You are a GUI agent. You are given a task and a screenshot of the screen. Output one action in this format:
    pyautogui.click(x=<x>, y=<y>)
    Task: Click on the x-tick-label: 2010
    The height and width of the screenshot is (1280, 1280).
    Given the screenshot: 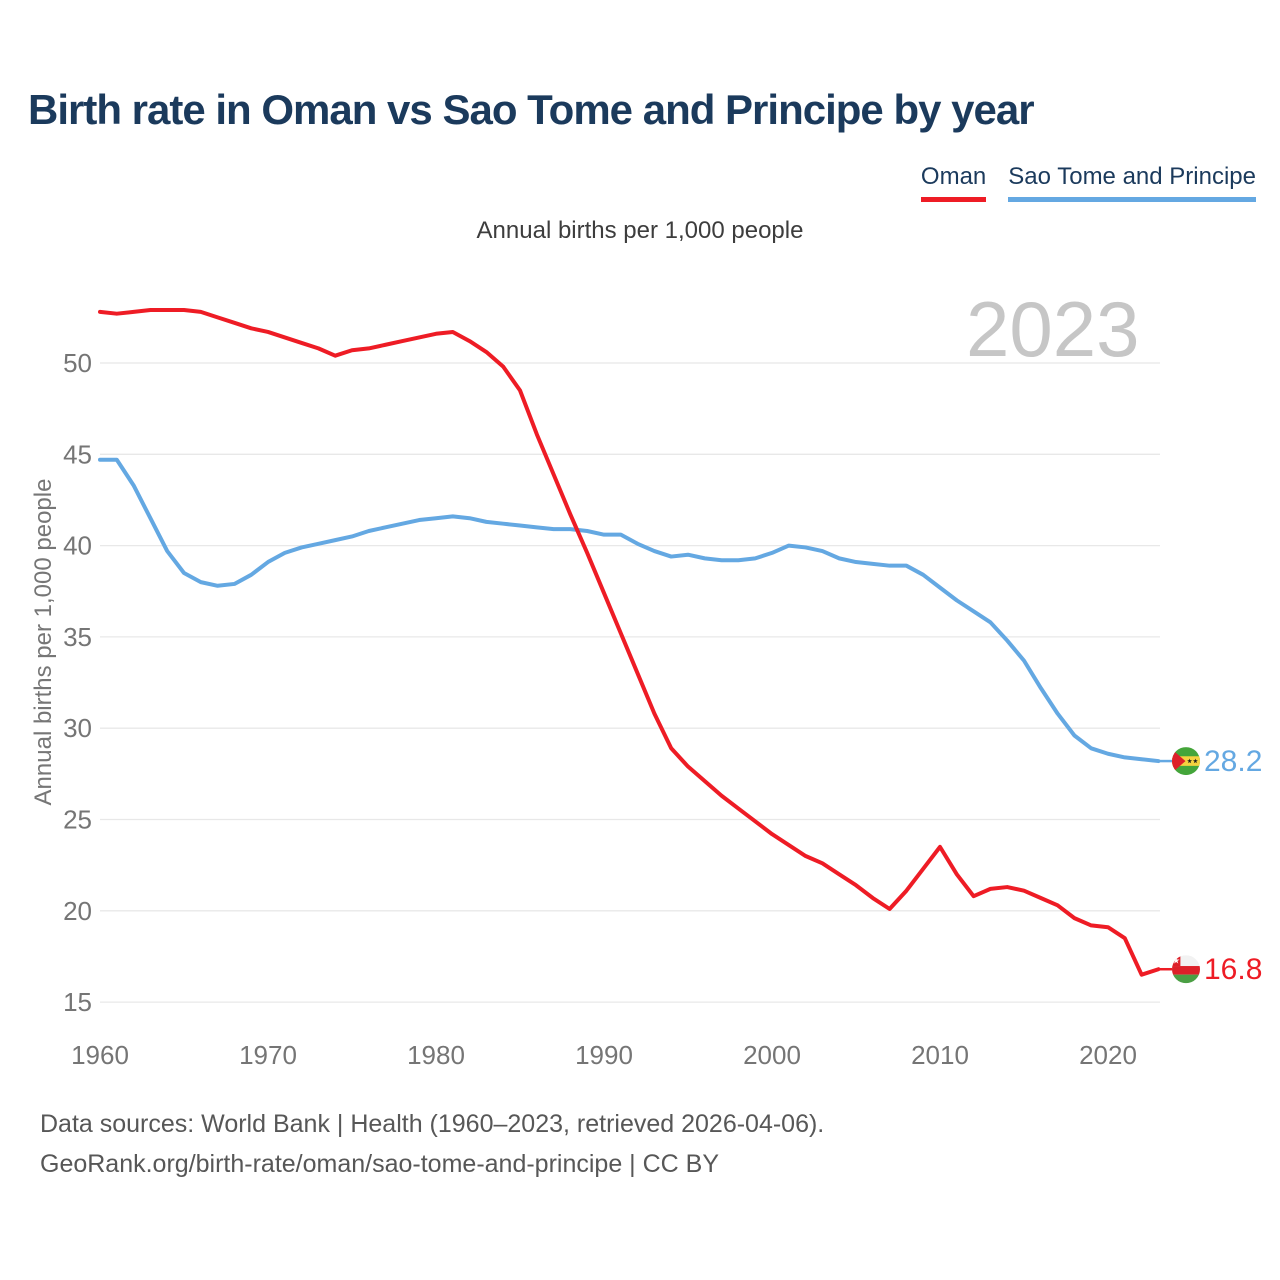 What is the action you would take?
    pyautogui.click(x=940, y=1055)
    